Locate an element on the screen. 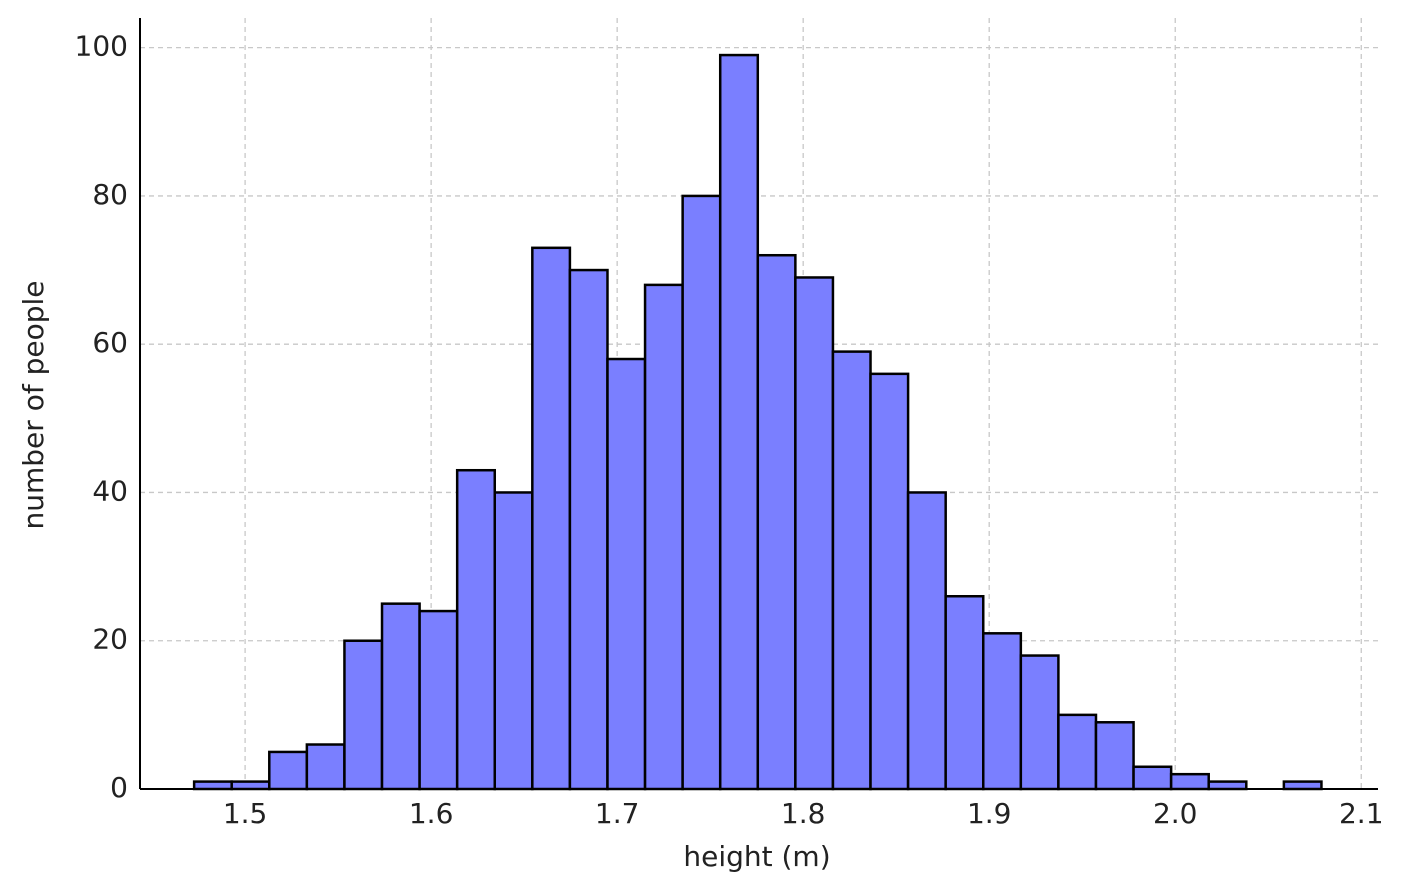  x-tick-label: 1.8 is located at coordinates (803, 813).